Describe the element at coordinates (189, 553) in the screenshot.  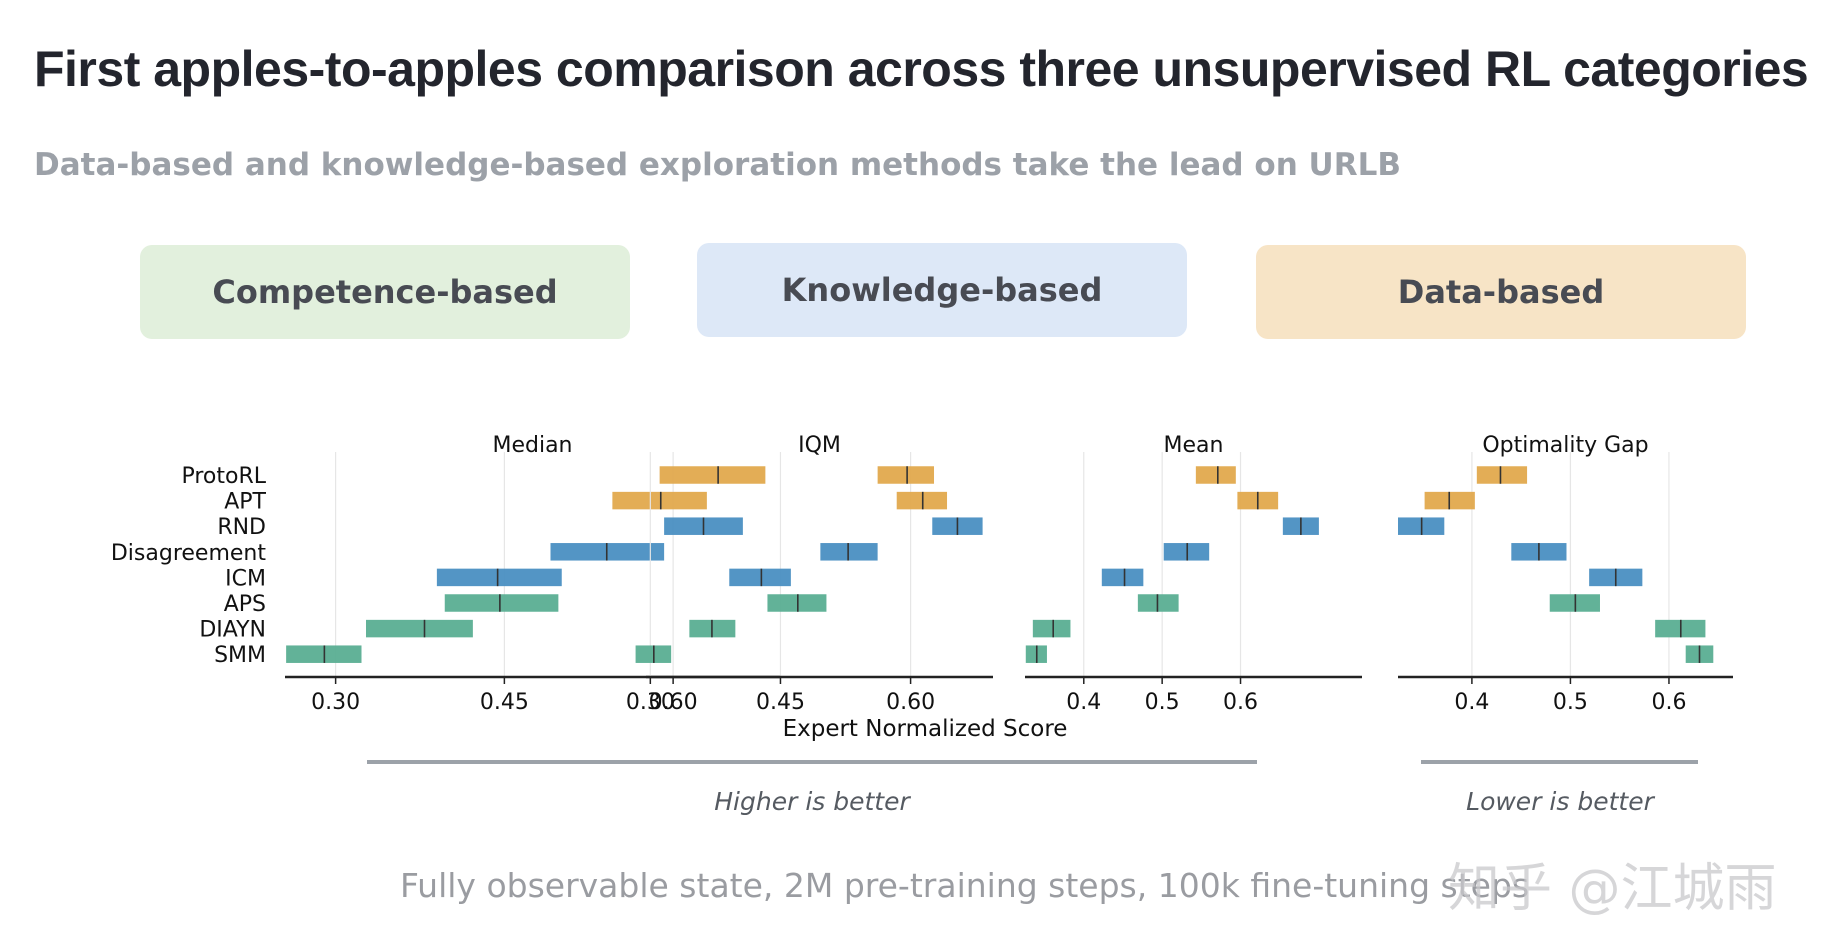
I see `method-label-disagreement: Disagreement` at that location.